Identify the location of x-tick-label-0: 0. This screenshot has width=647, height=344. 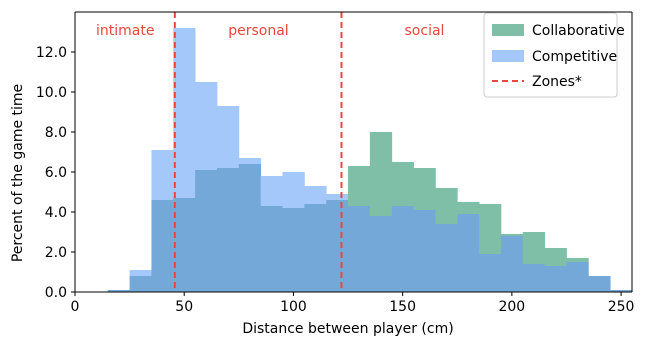
(75, 307).